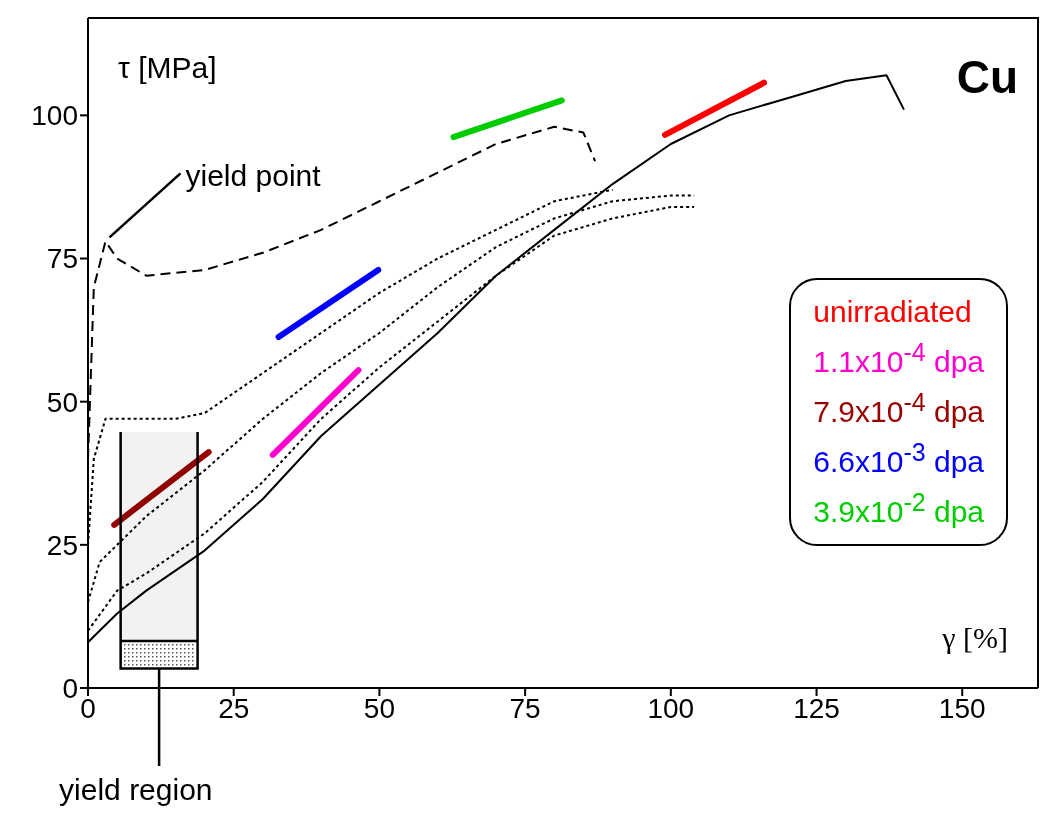 The width and height of the screenshot is (1055, 825). What do you see at coordinates (70, 688) in the screenshot?
I see `y-tick-label: 0` at bounding box center [70, 688].